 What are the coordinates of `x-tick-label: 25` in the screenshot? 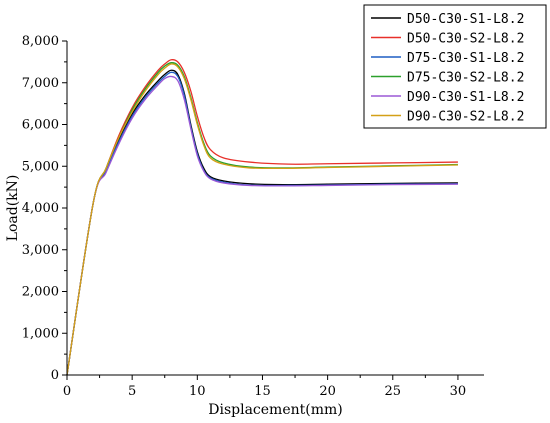 It's located at (393, 391).